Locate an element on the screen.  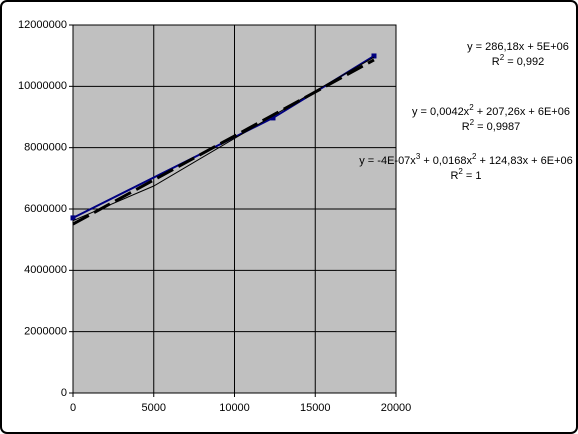
x-tick-label: 5000 is located at coordinates (154, 408).